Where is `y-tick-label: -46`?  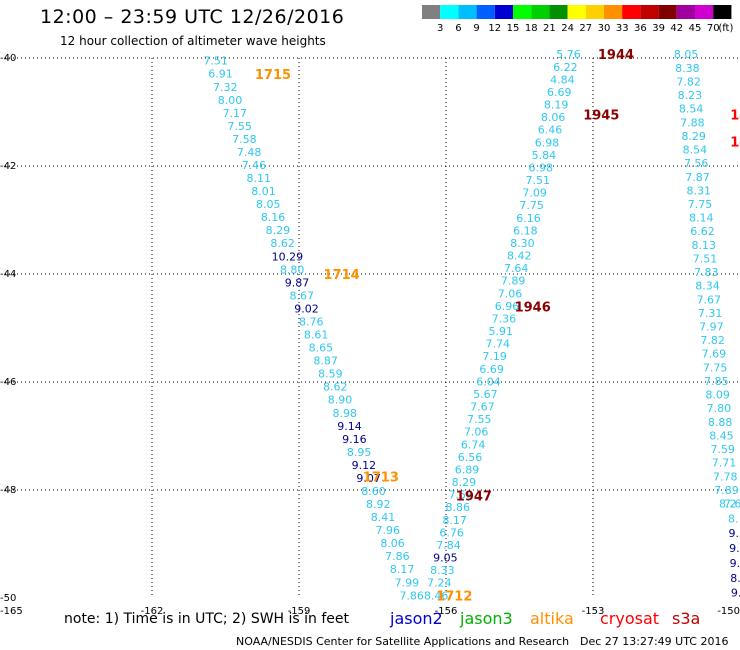 y-tick-label: -46 is located at coordinates (8, 382).